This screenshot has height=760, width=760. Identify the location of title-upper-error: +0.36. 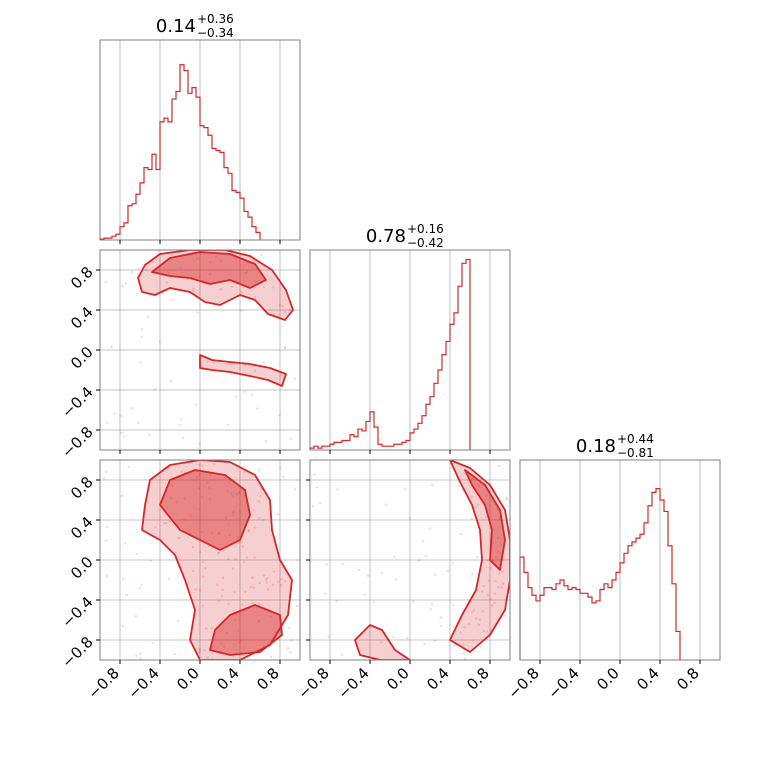
(215, 19).